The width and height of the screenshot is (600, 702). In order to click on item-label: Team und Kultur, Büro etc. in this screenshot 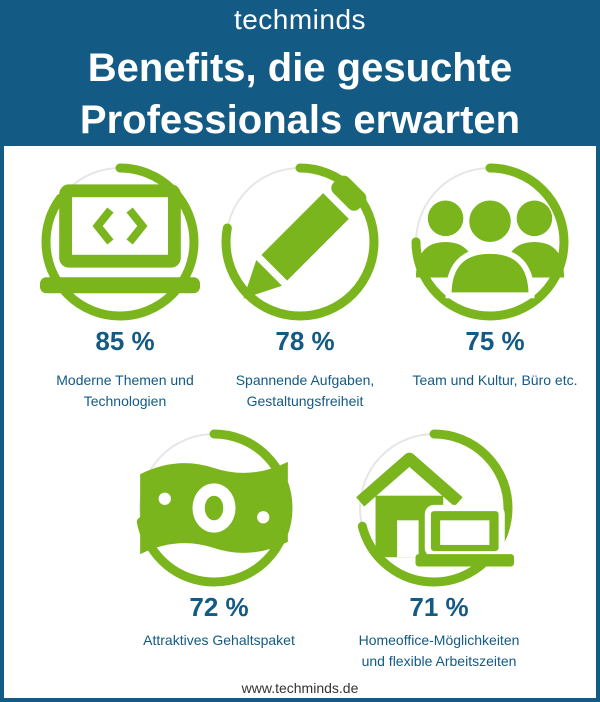, I will do `click(495, 380)`.